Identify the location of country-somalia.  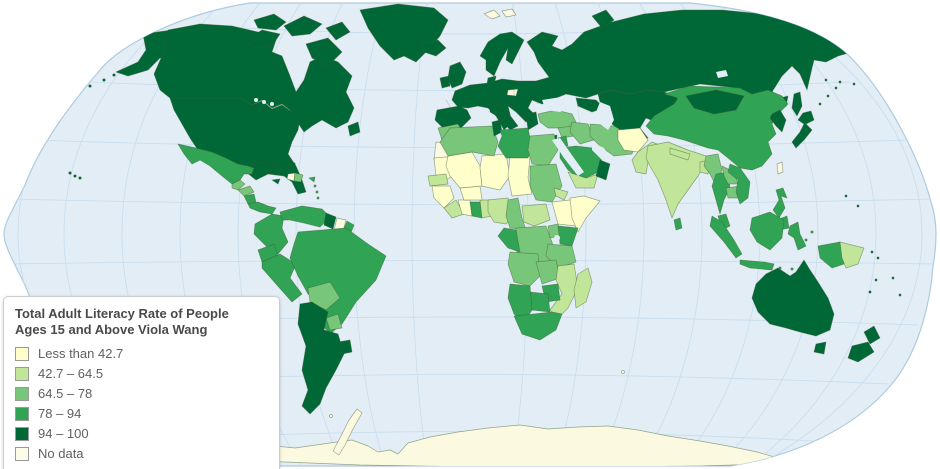
(585, 214).